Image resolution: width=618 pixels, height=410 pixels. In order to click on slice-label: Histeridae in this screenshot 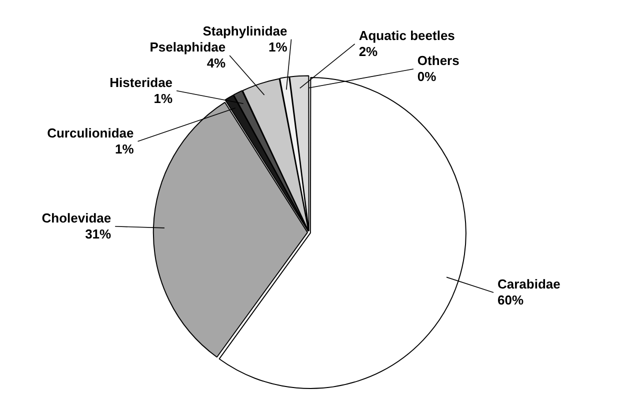, I will do `click(141, 82)`.